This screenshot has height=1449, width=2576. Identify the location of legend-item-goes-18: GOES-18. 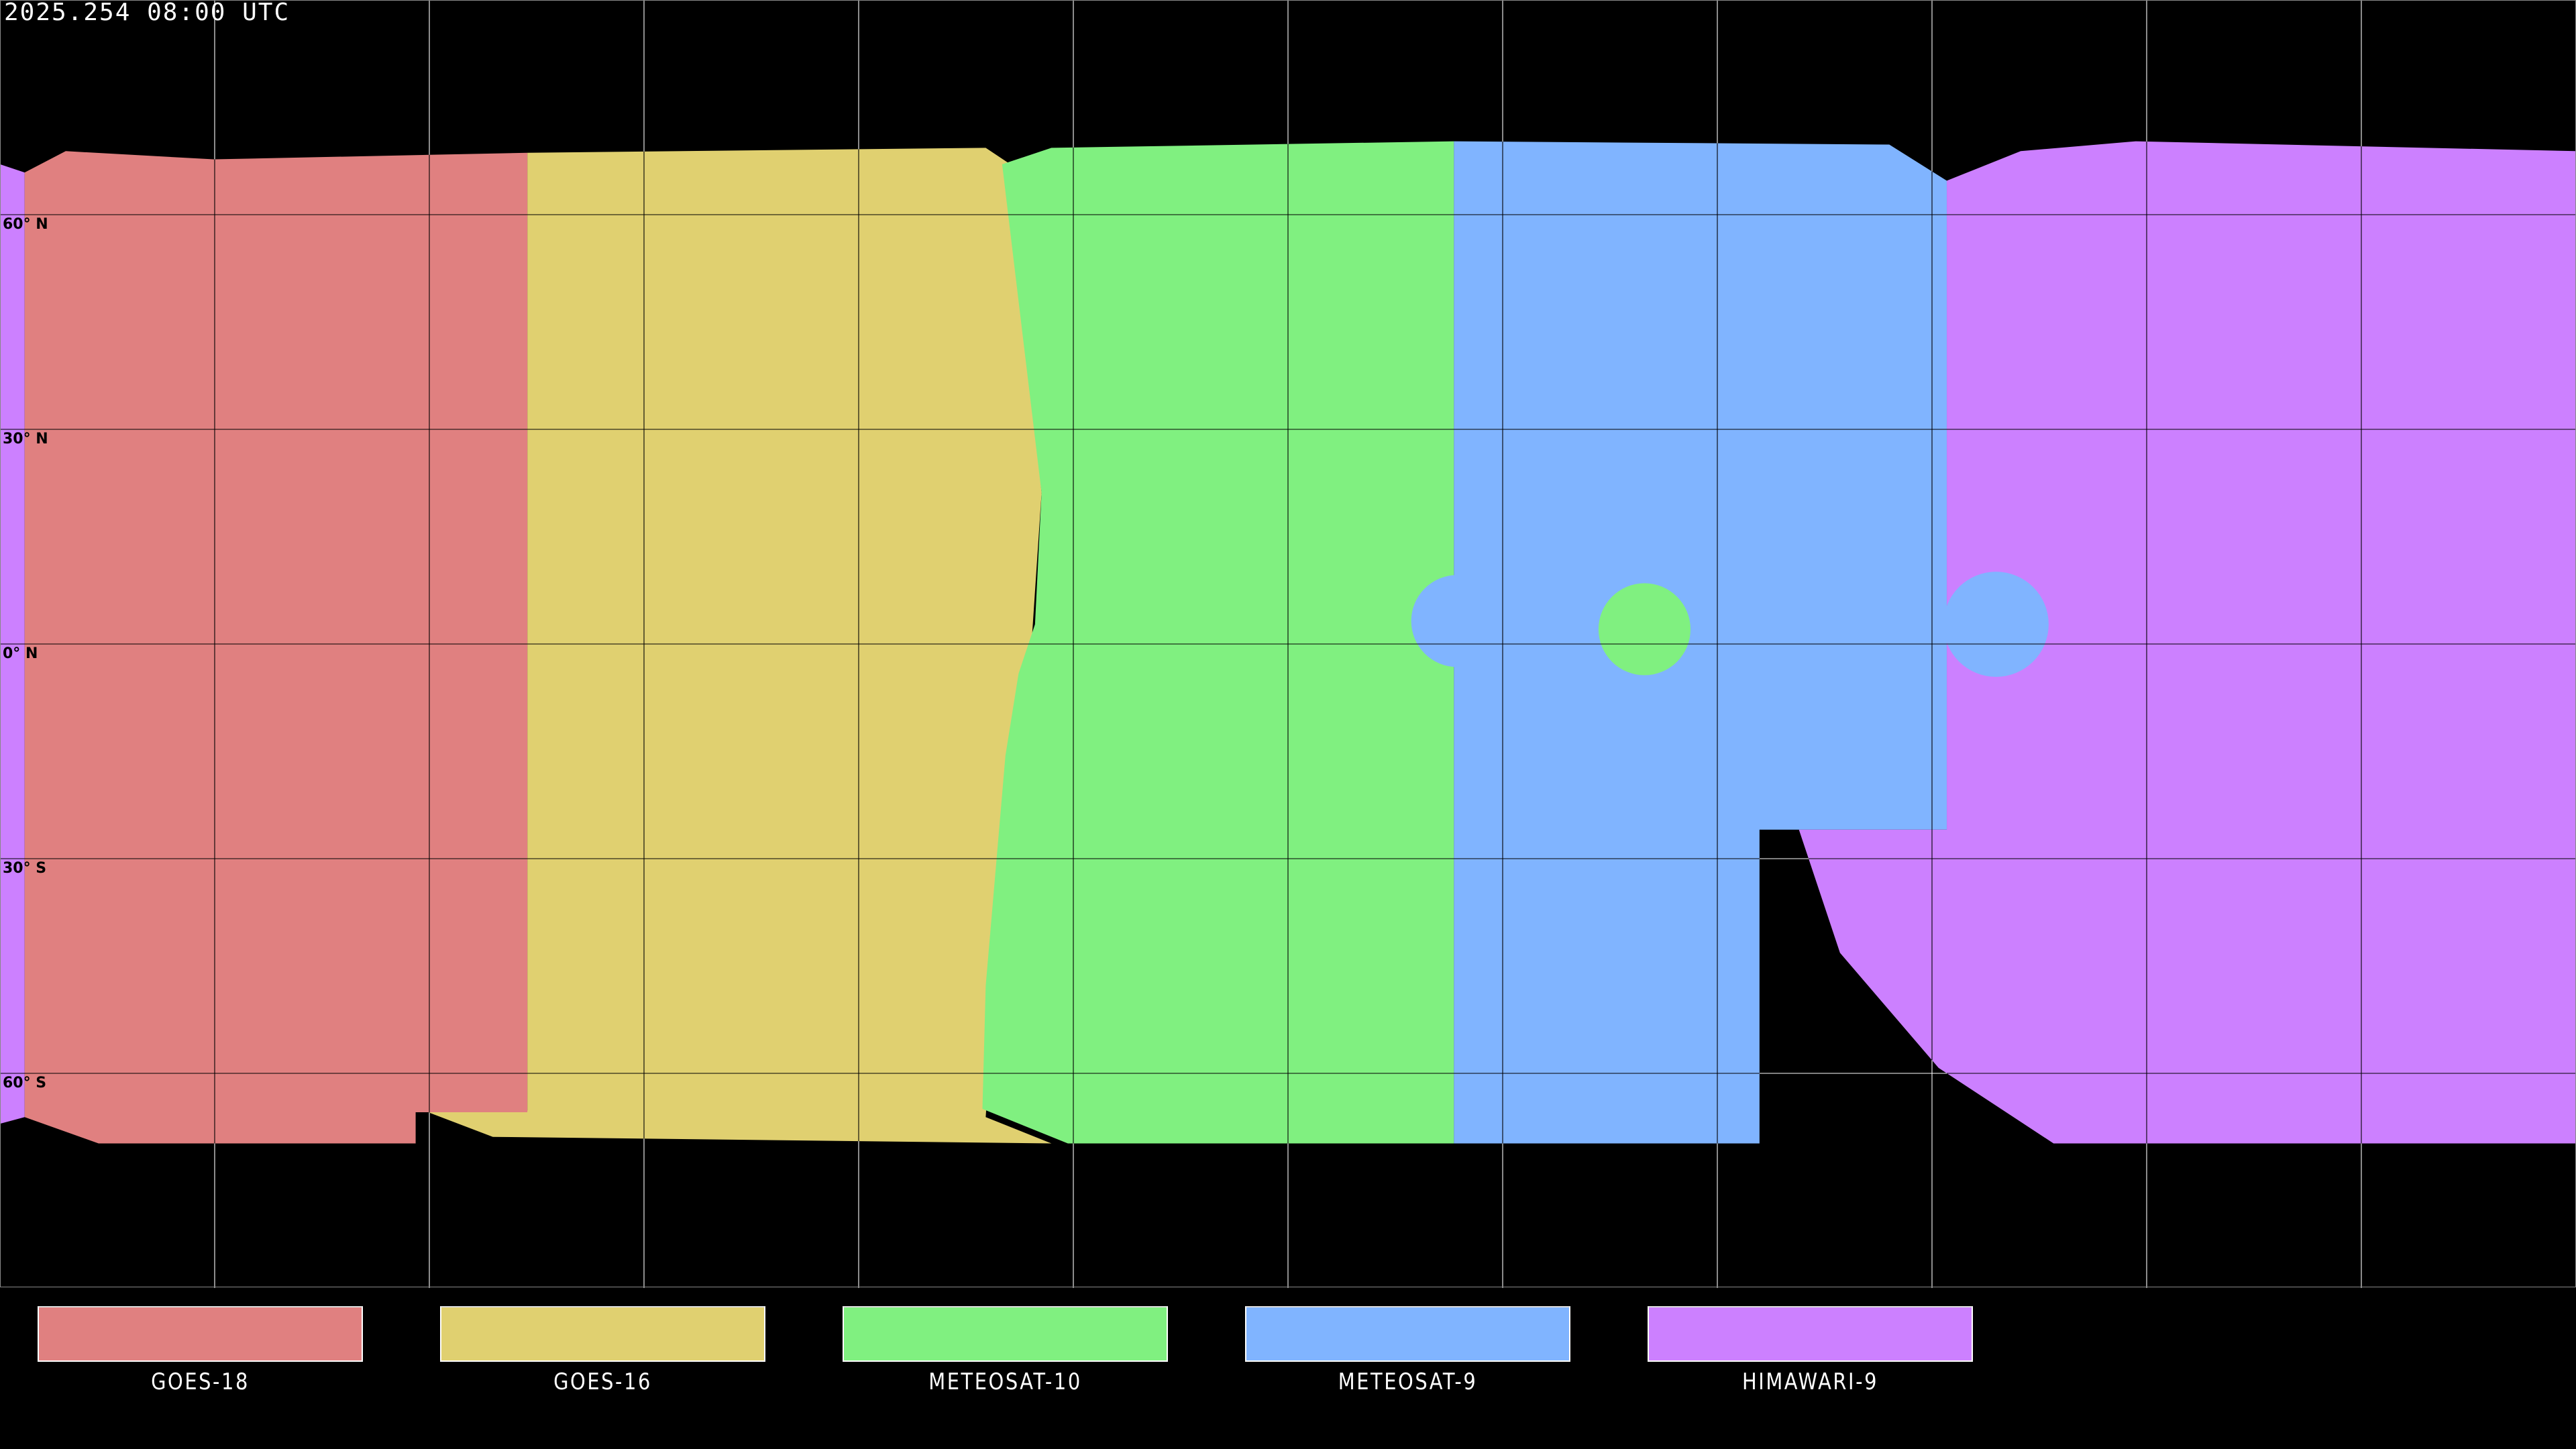
(201, 1356).